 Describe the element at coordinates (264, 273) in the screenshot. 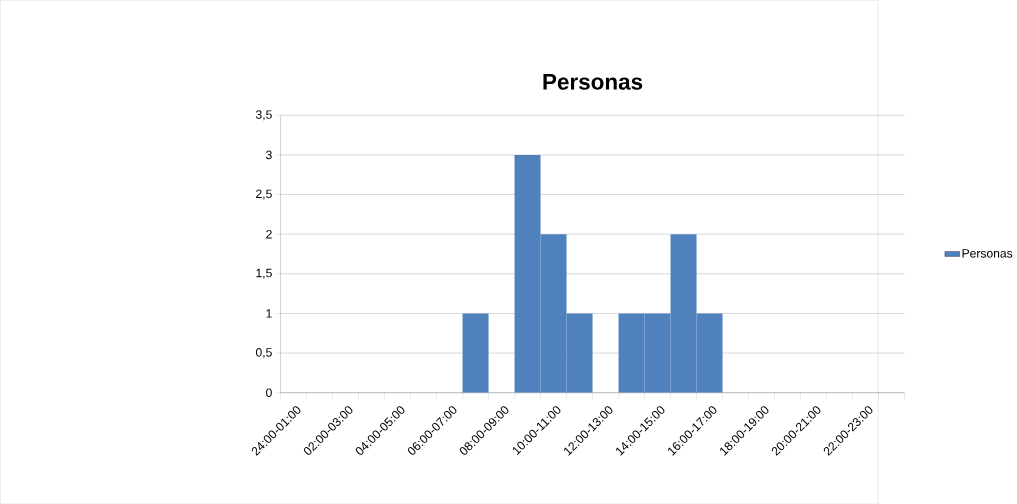

I see `y-tick-label: 1,5` at that location.